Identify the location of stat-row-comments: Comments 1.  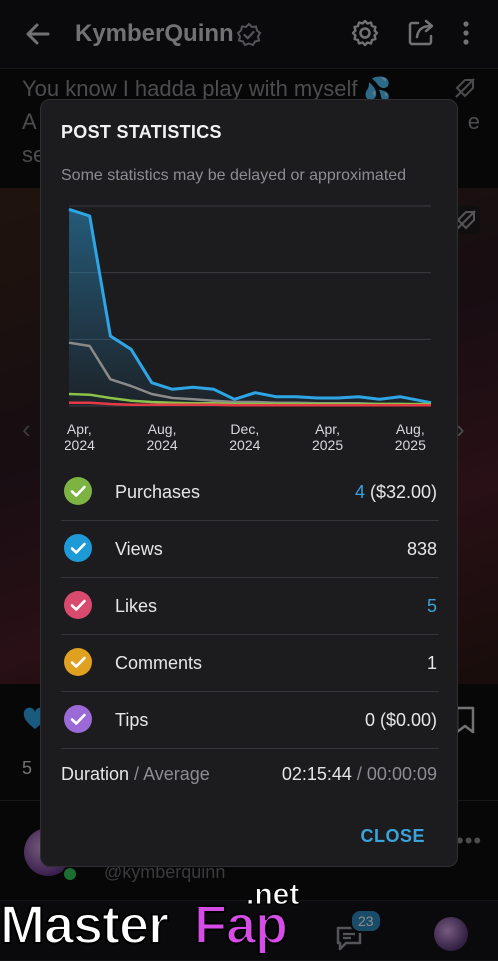
(250, 663).